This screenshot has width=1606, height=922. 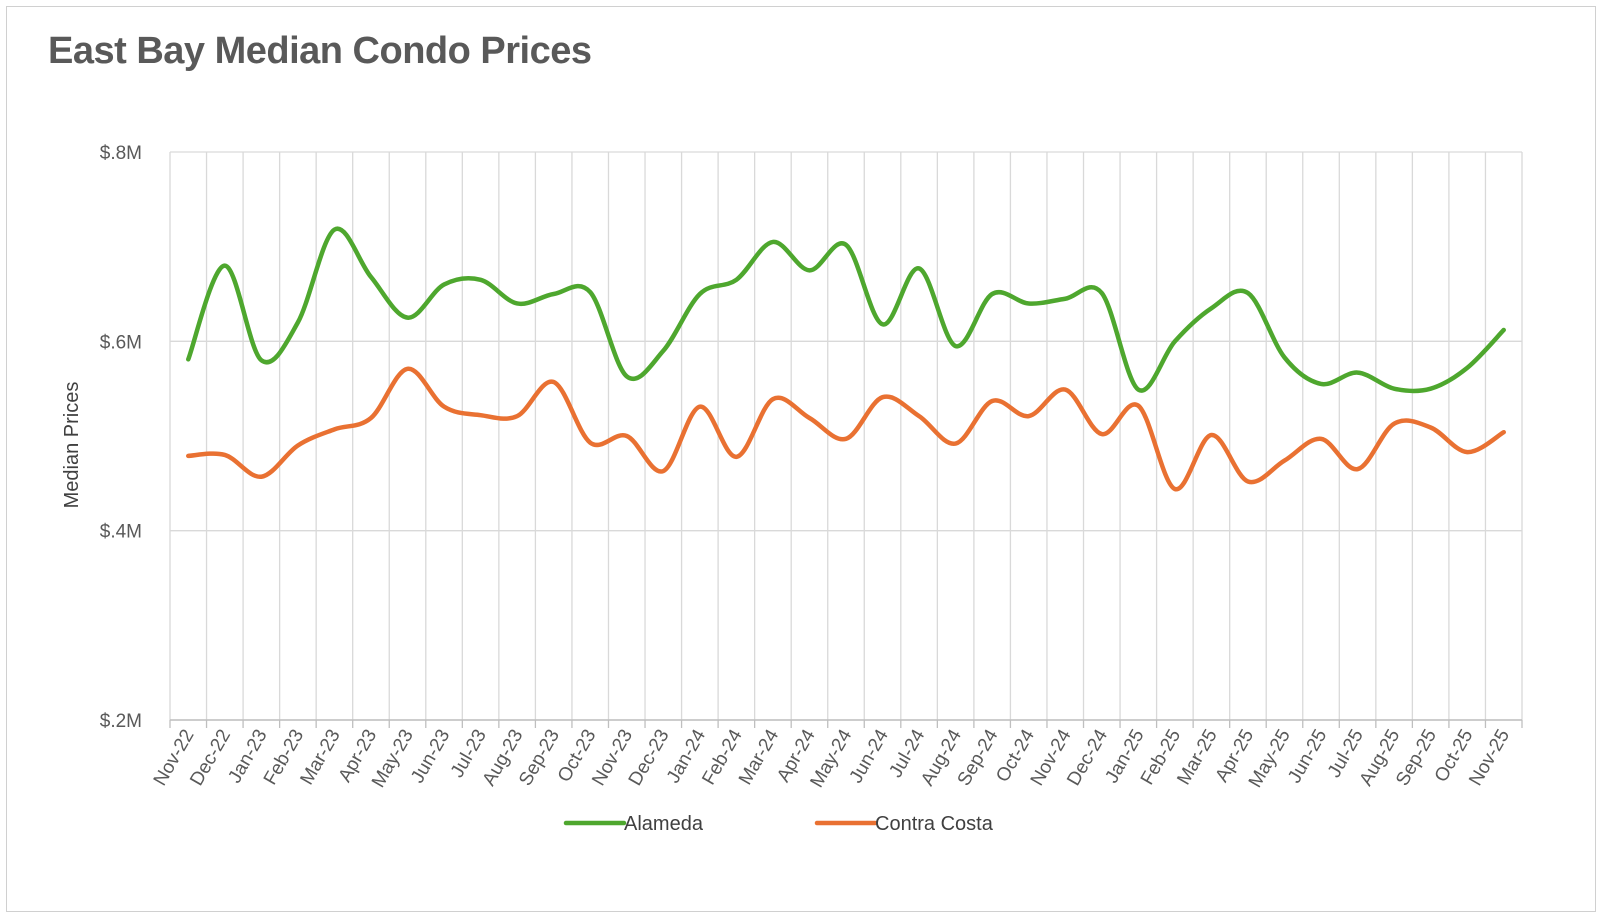 What do you see at coordinates (72, 445) in the screenshot?
I see `y-axis-title: Median Prices` at bounding box center [72, 445].